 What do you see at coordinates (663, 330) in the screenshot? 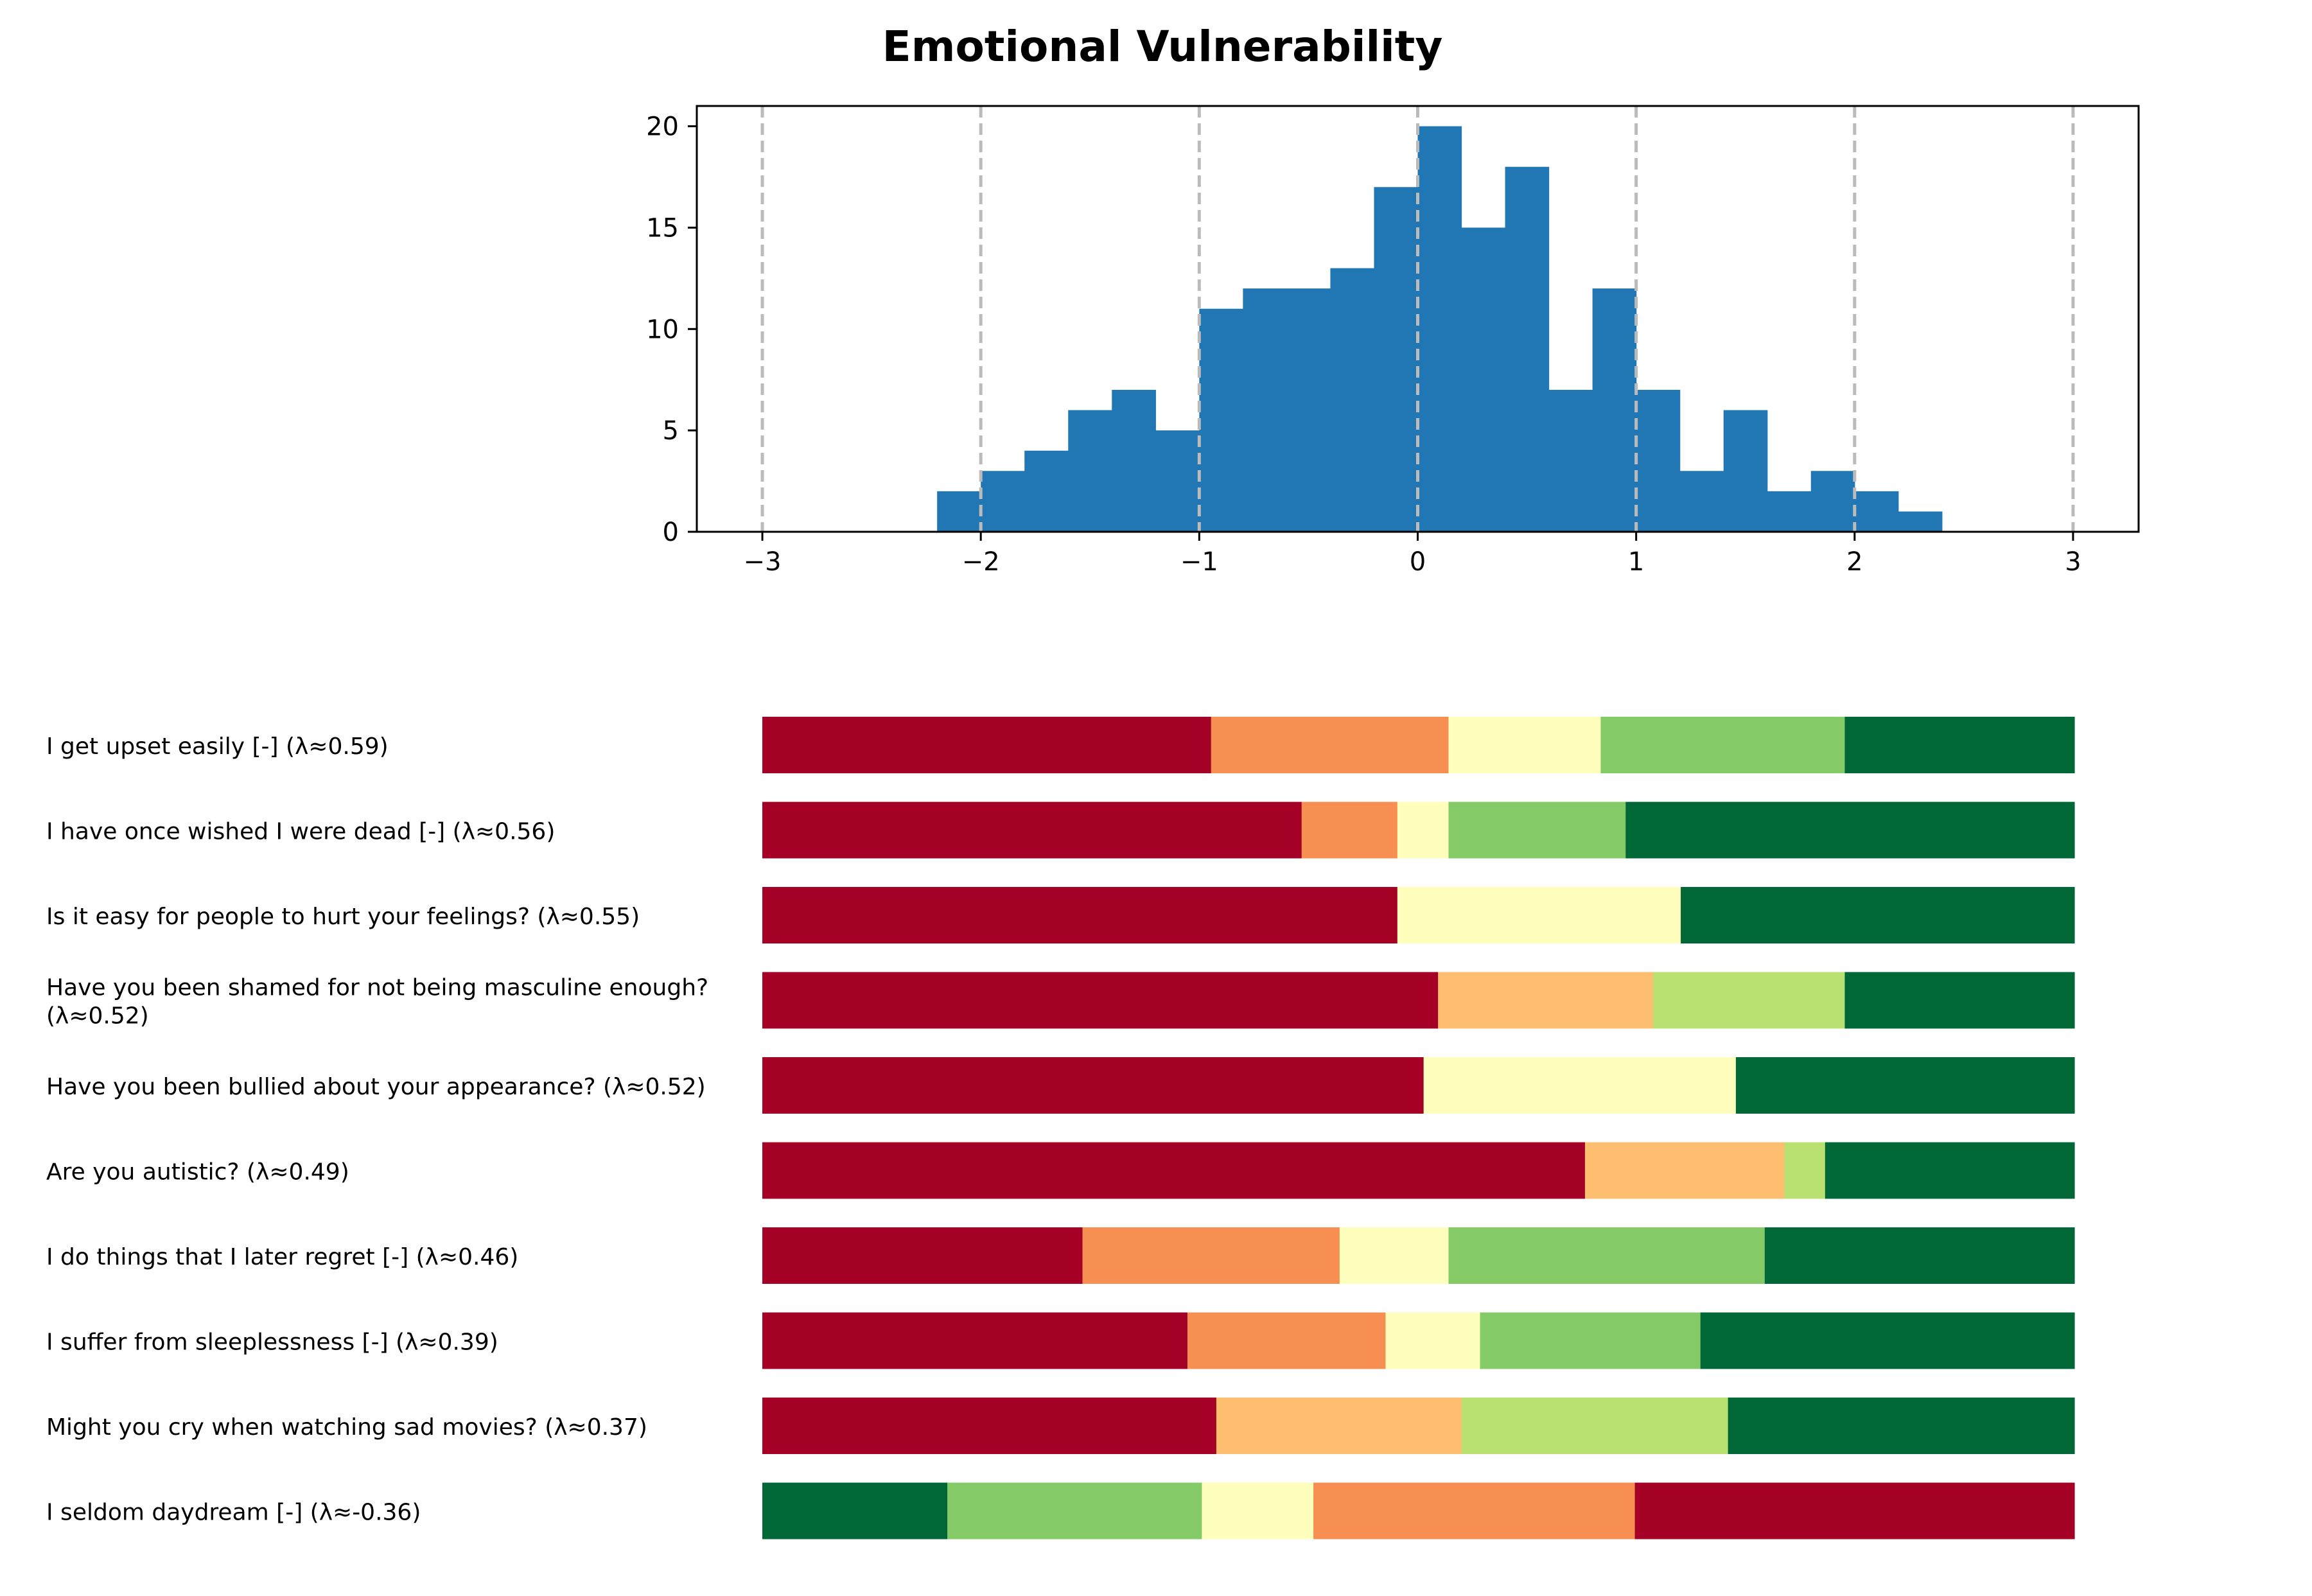
I see `y-tick-label: 10` at bounding box center [663, 330].